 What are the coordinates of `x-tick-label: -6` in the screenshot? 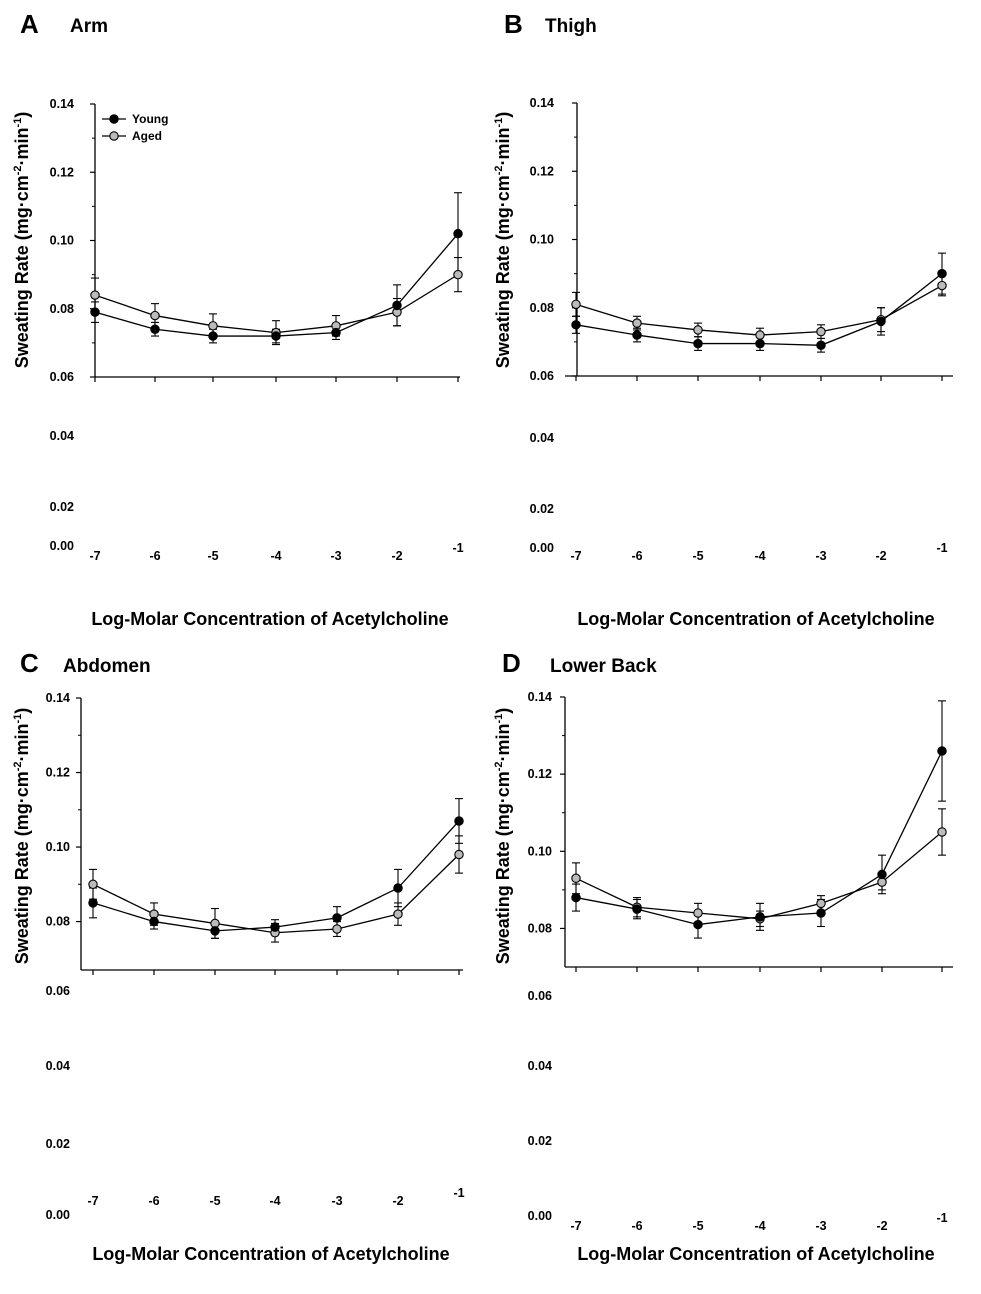 It's located at (153, 1201).